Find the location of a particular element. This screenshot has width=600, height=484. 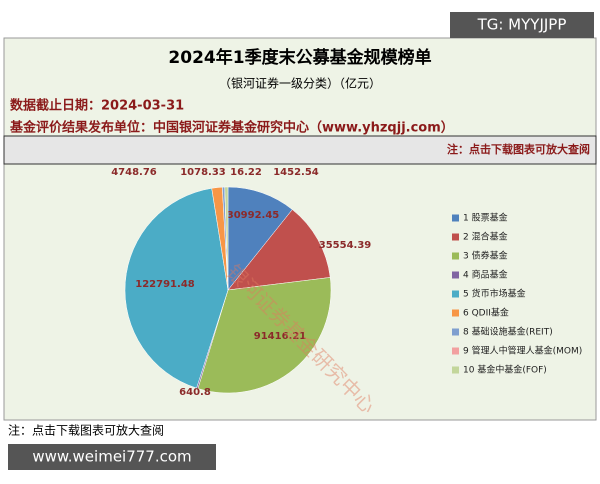

watermark-top: TG: MYYJJPP is located at coordinates (522, 25).